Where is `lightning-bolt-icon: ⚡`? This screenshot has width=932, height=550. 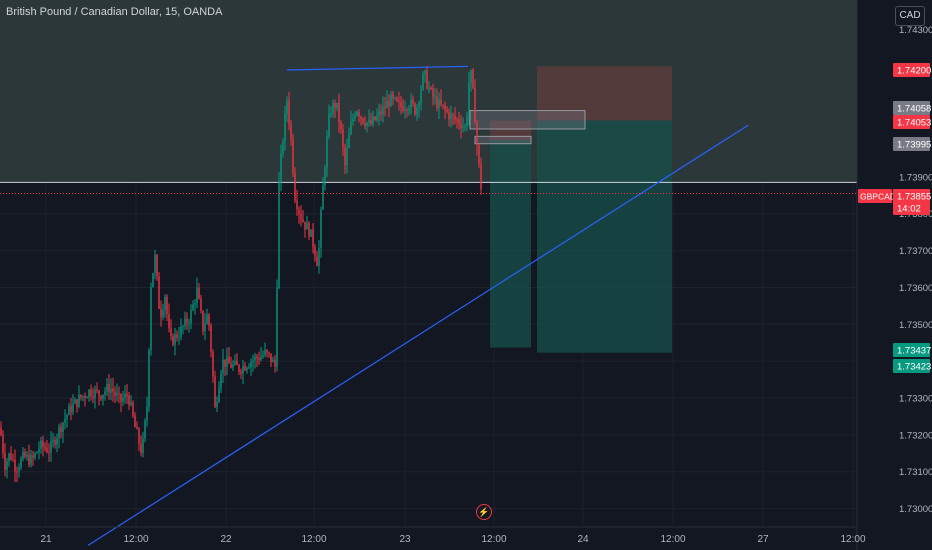 lightning-bolt-icon: ⚡ is located at coordinates (484, 512).